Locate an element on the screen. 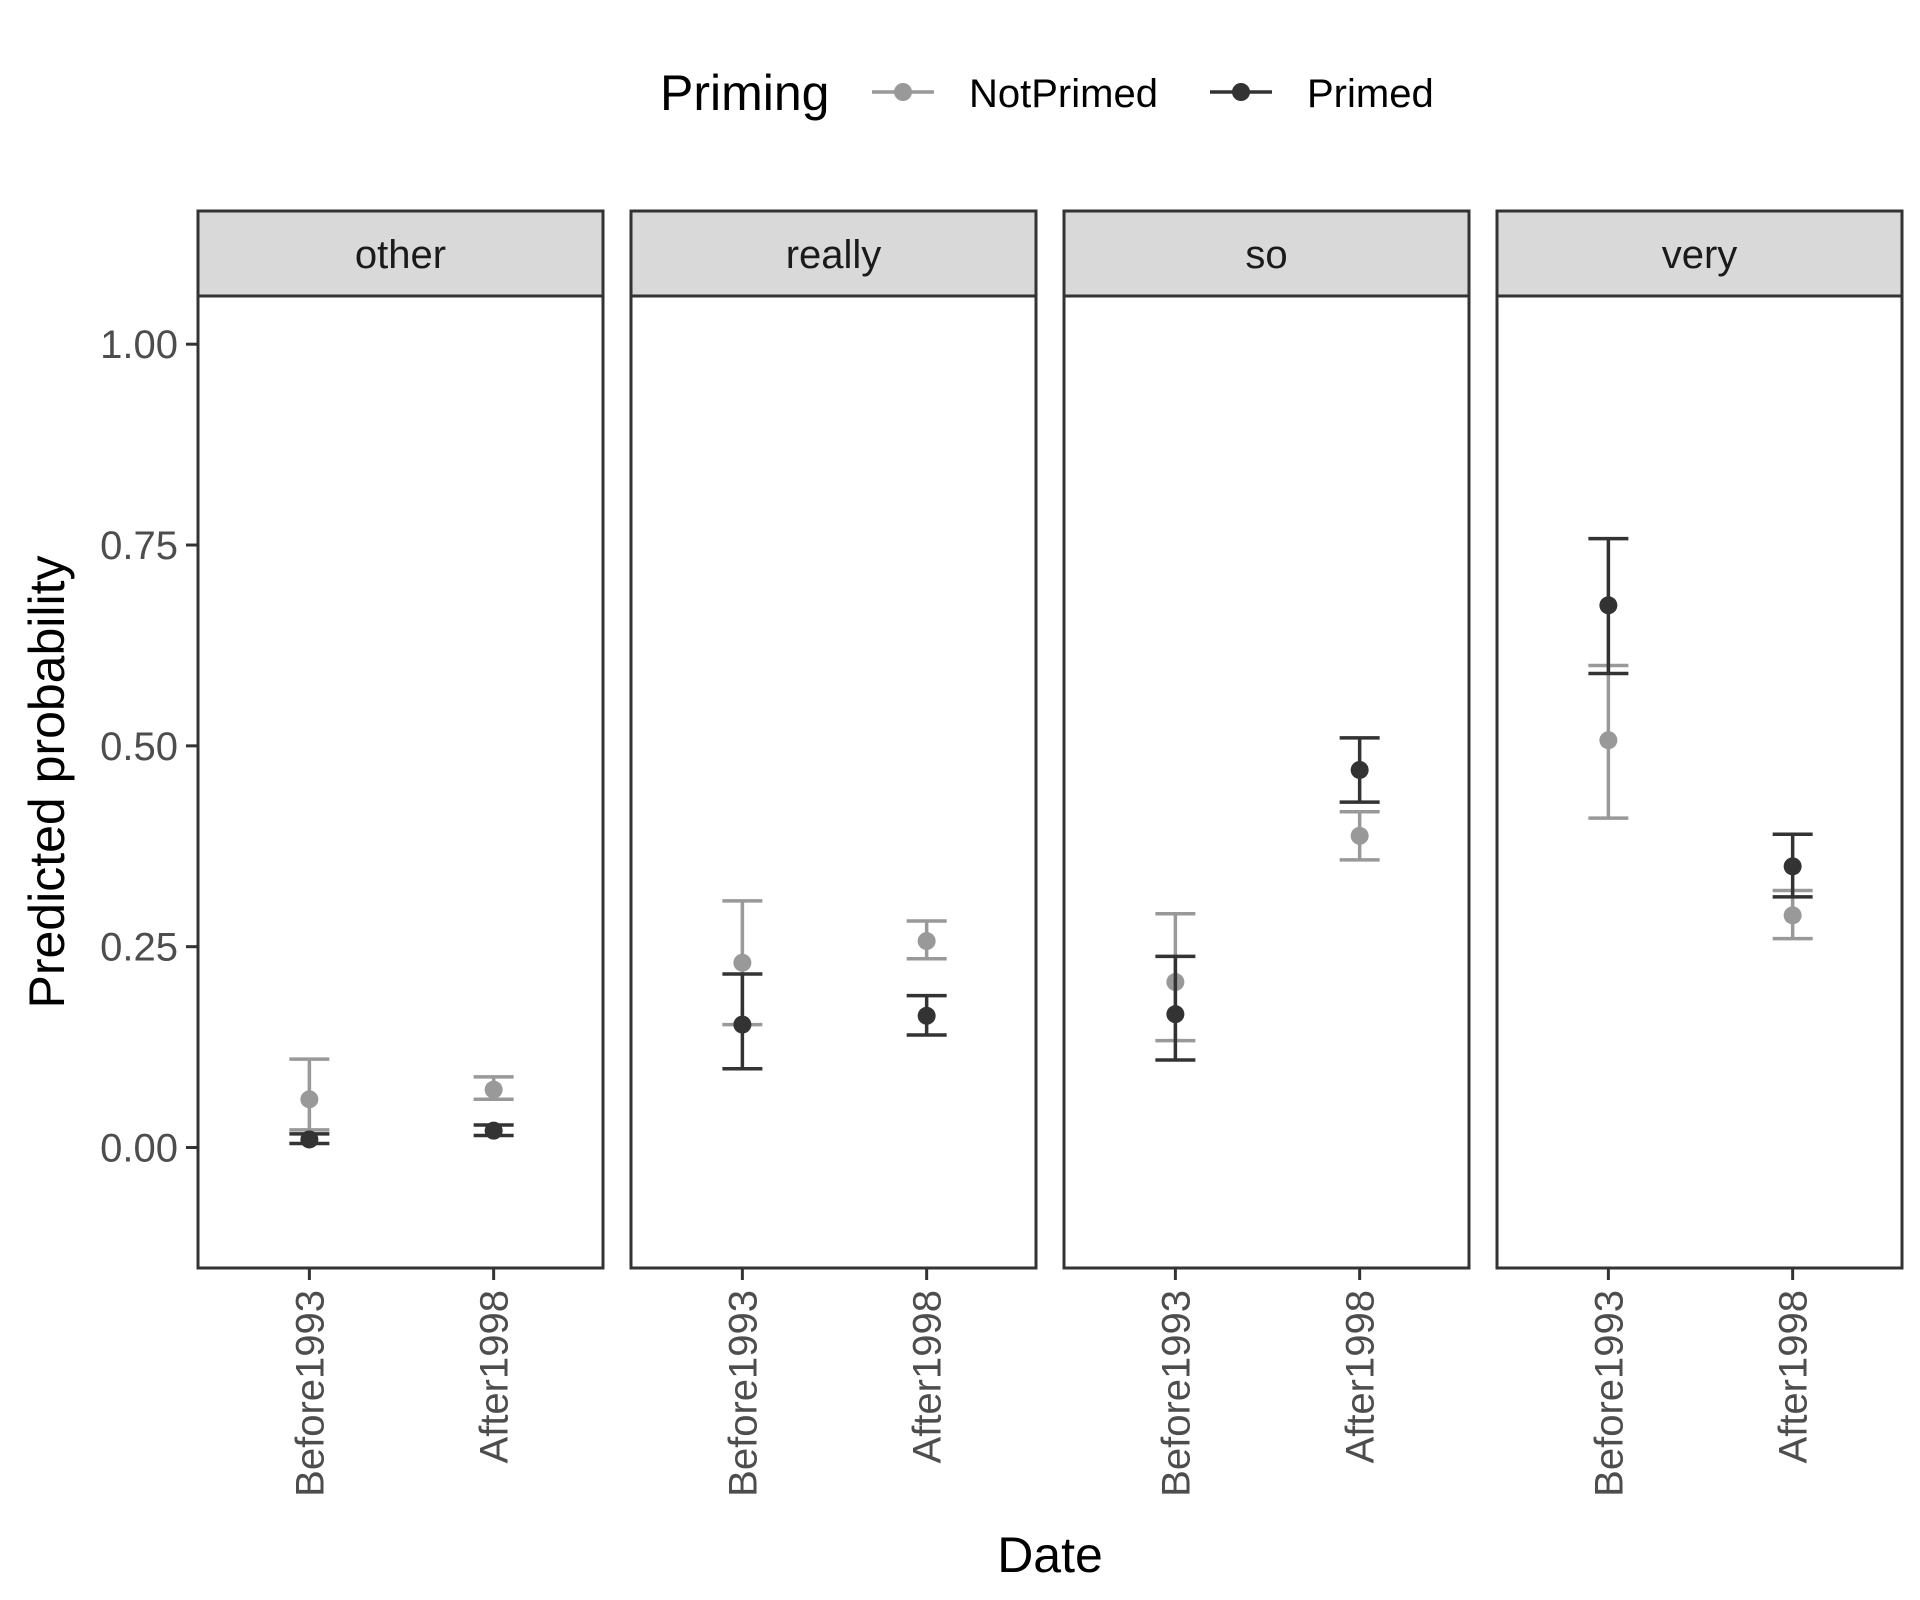 The image size is (1920, 1600). y-axis: 0.00 0.25 0.50 0.75 1.00 is located at coordinates (149, 747).